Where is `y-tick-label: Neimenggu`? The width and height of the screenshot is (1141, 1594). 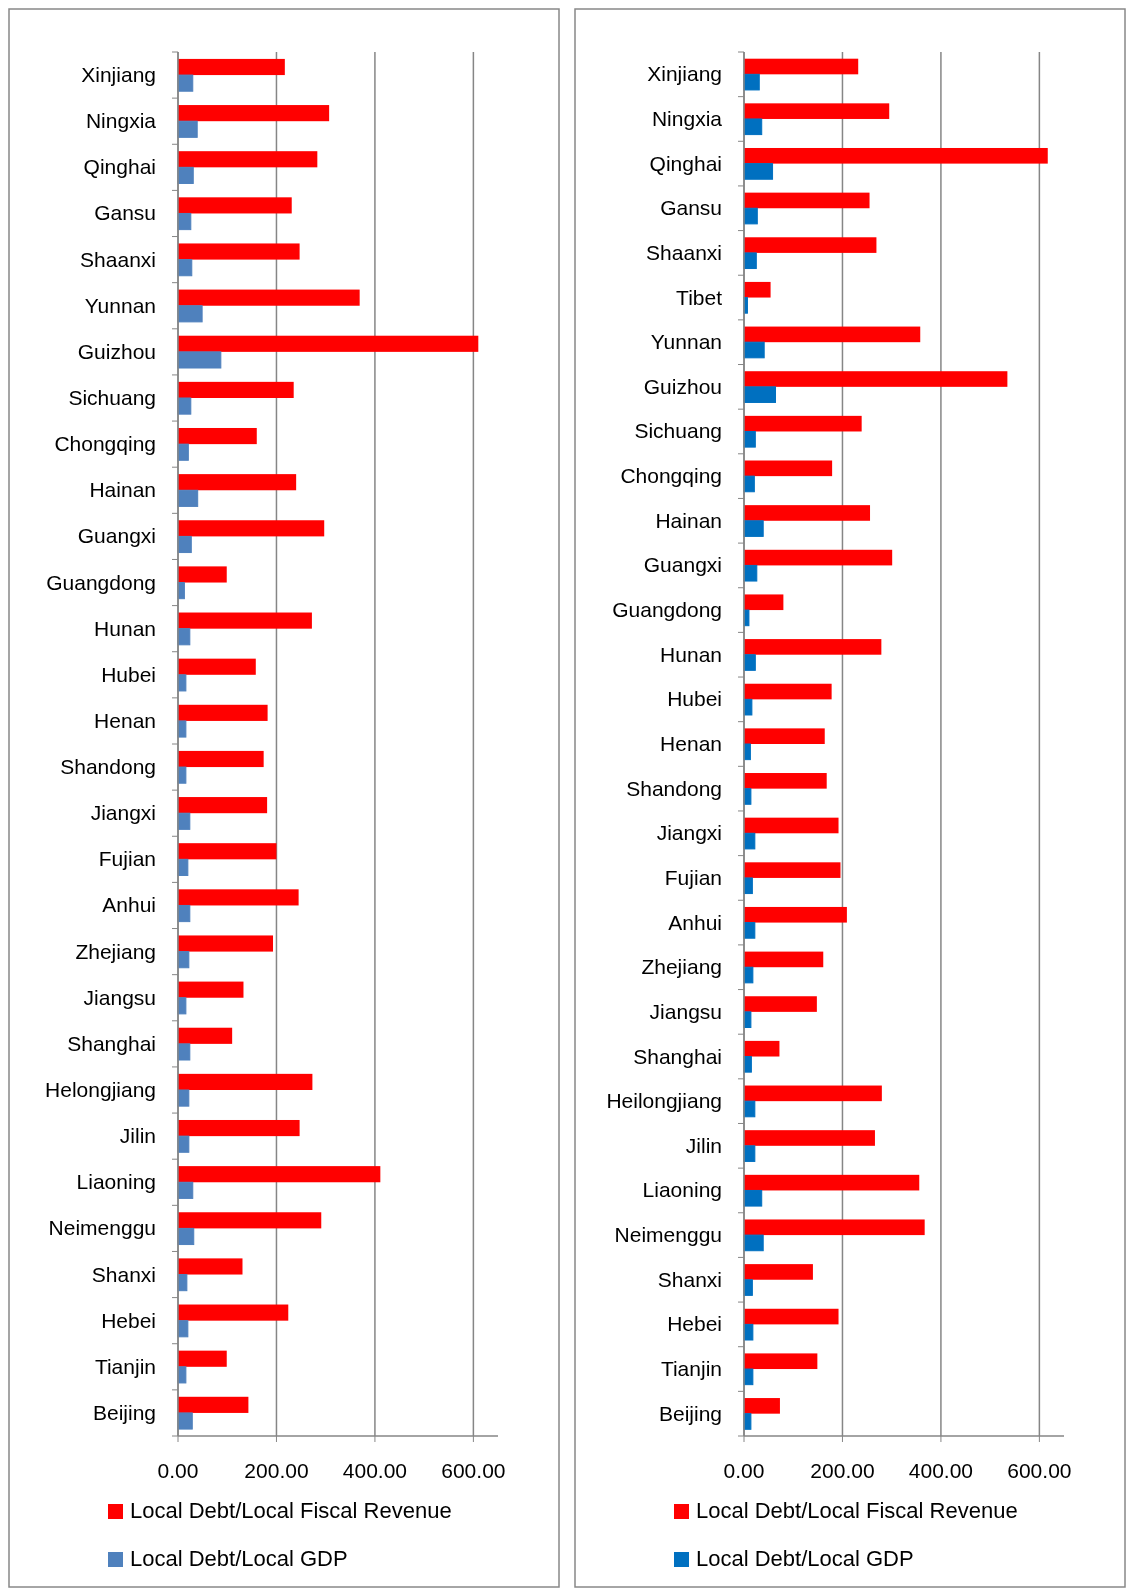 y-tick-label: Neimenggu is located at coordinates (102, 1228).